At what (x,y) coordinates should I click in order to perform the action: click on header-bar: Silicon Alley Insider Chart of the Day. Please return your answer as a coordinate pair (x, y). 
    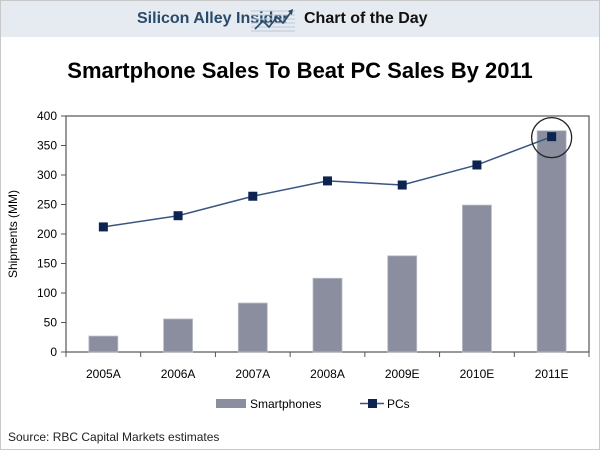
    Looking at the image, I should click on (300, 19).